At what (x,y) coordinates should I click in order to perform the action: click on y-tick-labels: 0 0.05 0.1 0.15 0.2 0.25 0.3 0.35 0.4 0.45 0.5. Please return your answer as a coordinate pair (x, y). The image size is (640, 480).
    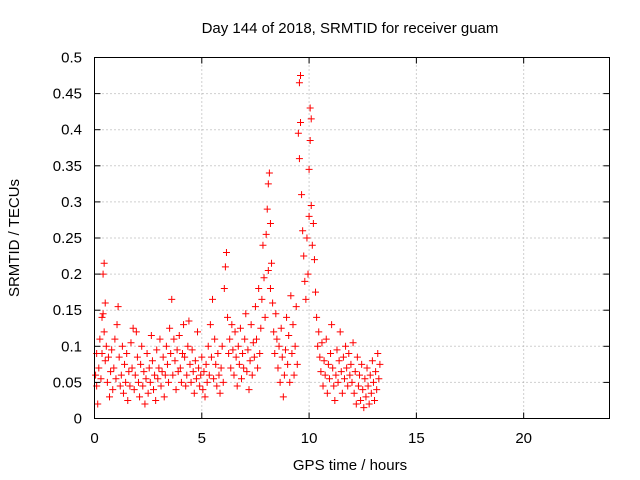
    Looking at the image, I should click on (67, 239).